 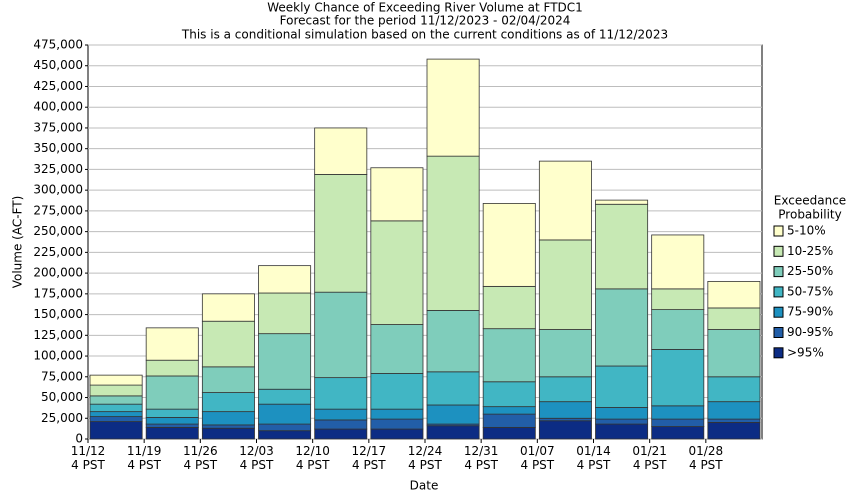 What do you see at coordinates (706, 458) in the screenshot?
I see `x-tick-label: 01/28 4 PST` at bounding box center [706, 458].